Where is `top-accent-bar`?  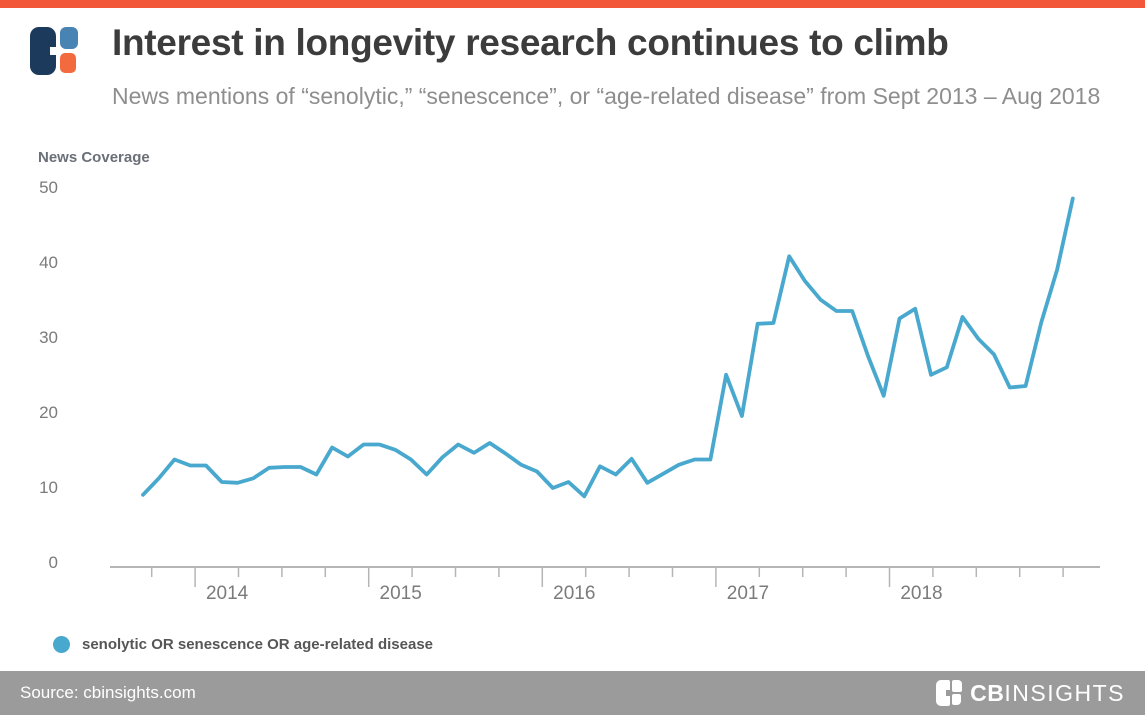 top-accent-bar is located at coordinates (572, 4).